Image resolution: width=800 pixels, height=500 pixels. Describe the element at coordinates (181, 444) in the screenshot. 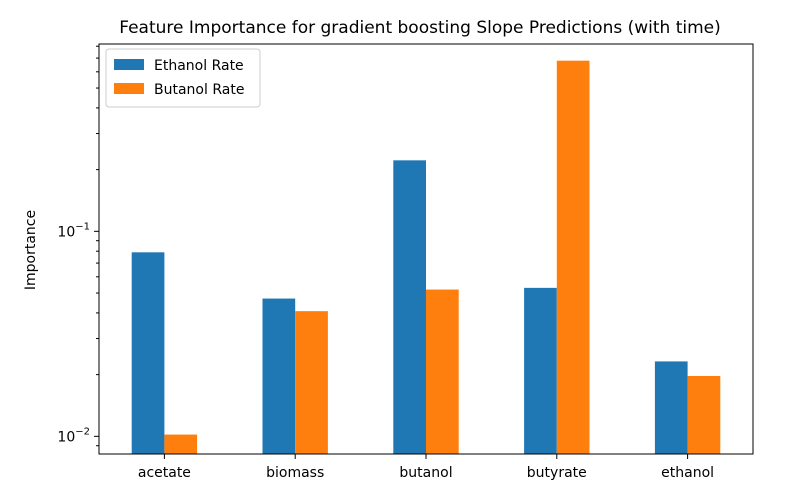

I see `bar-acetate-butanol-rate` at that location.